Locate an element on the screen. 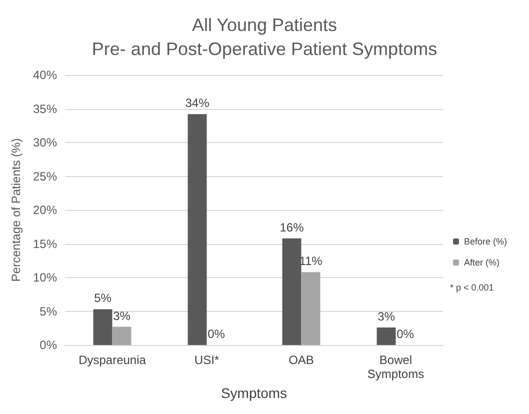  x-tick-label: Dyspareunia is located at coordinates (112, 360).